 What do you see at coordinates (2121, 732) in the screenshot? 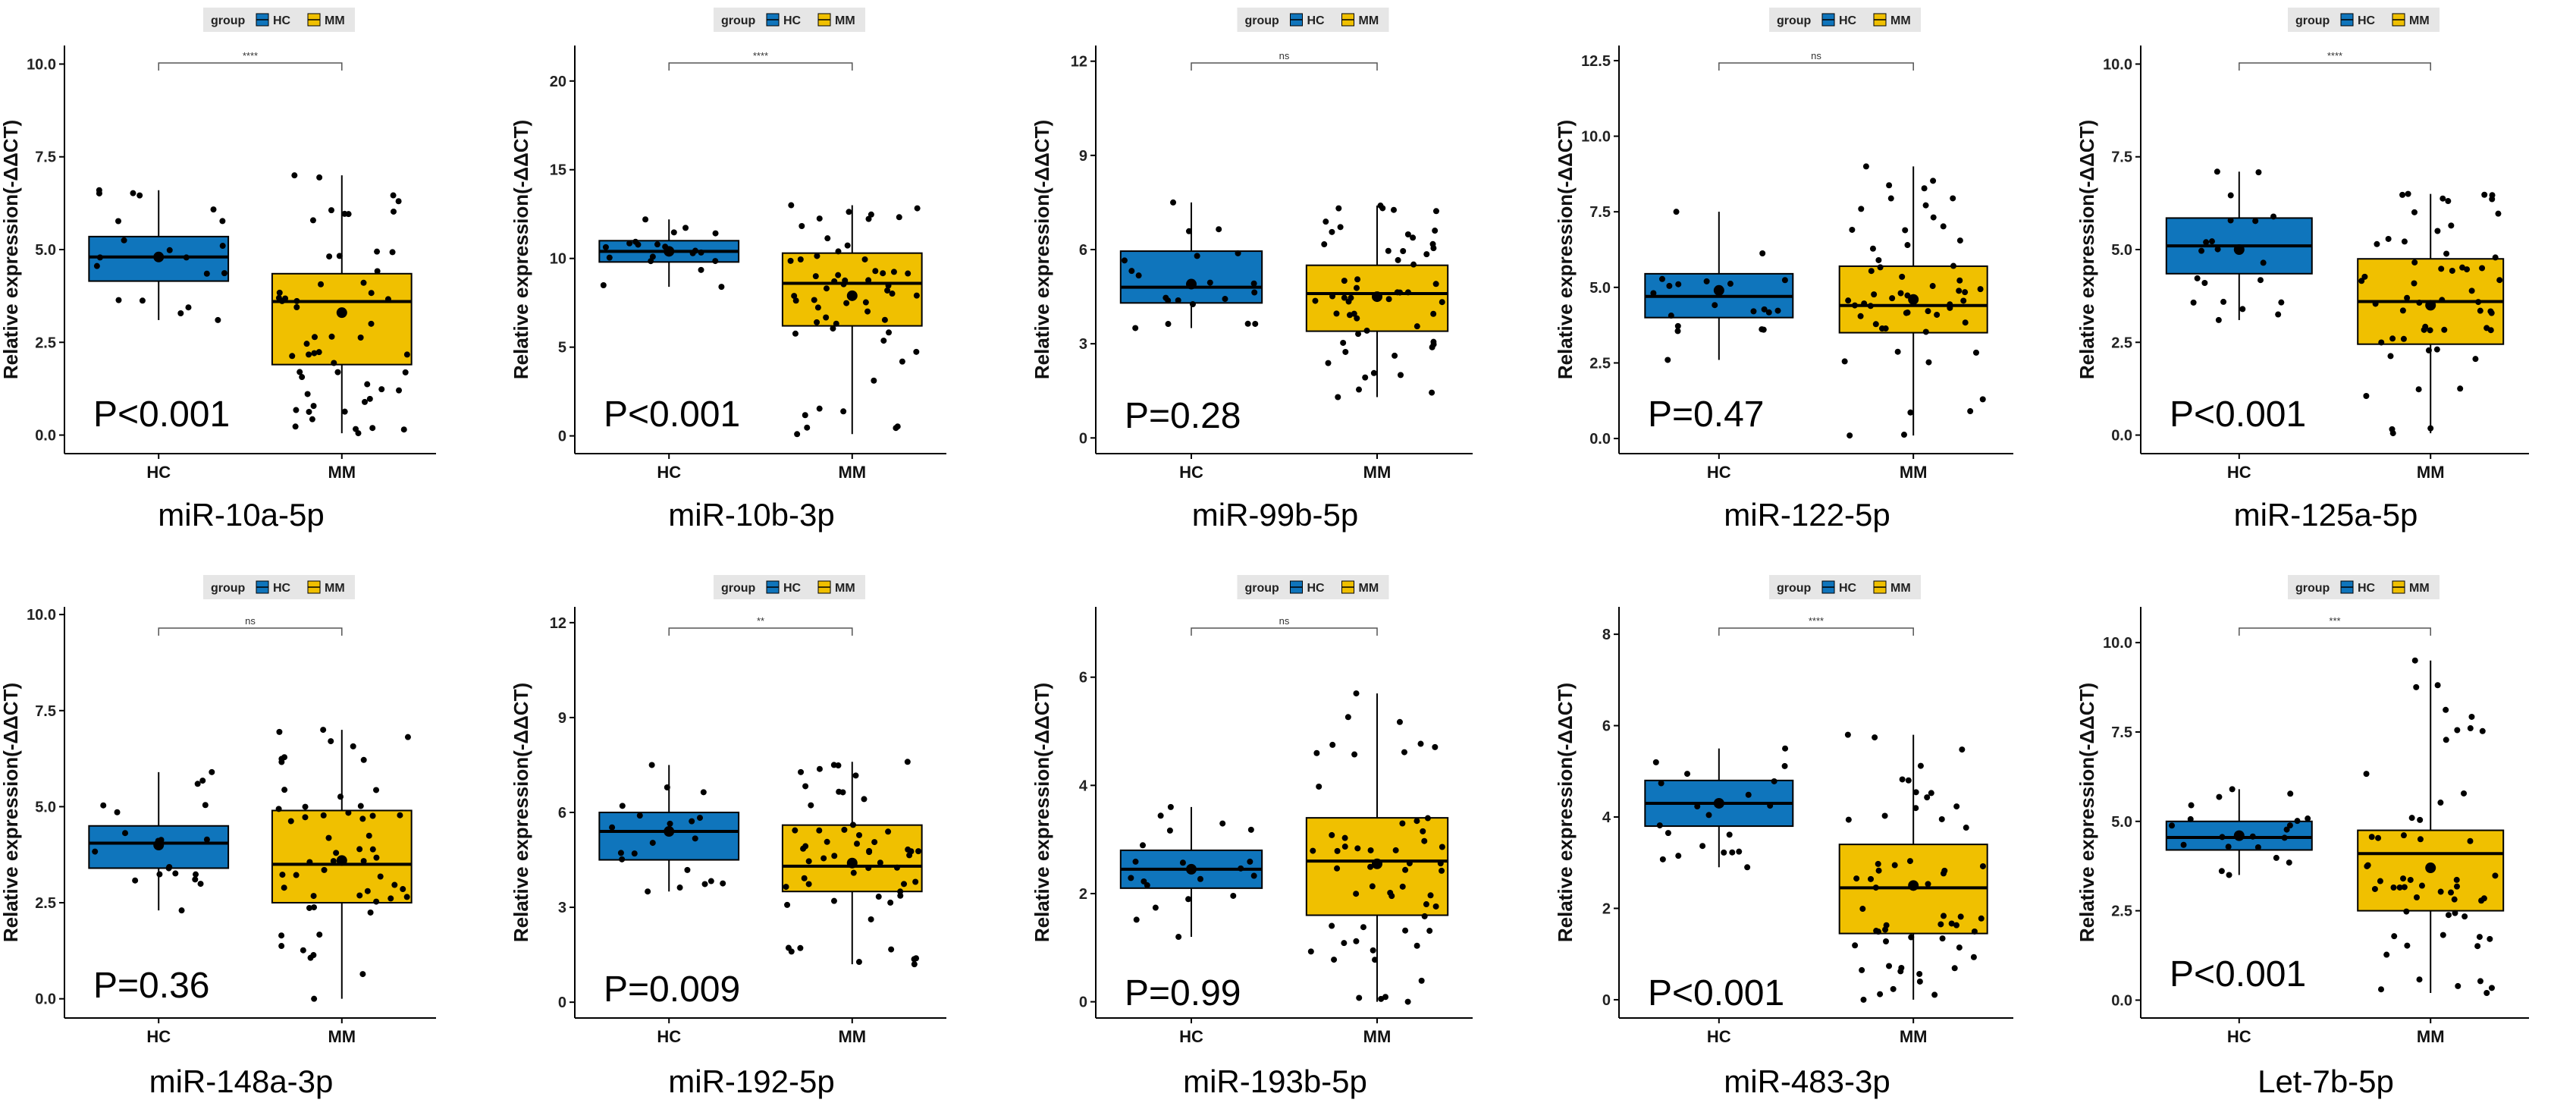
I see `y-tick-label: 7.5` at bounding box center [2121, 732].